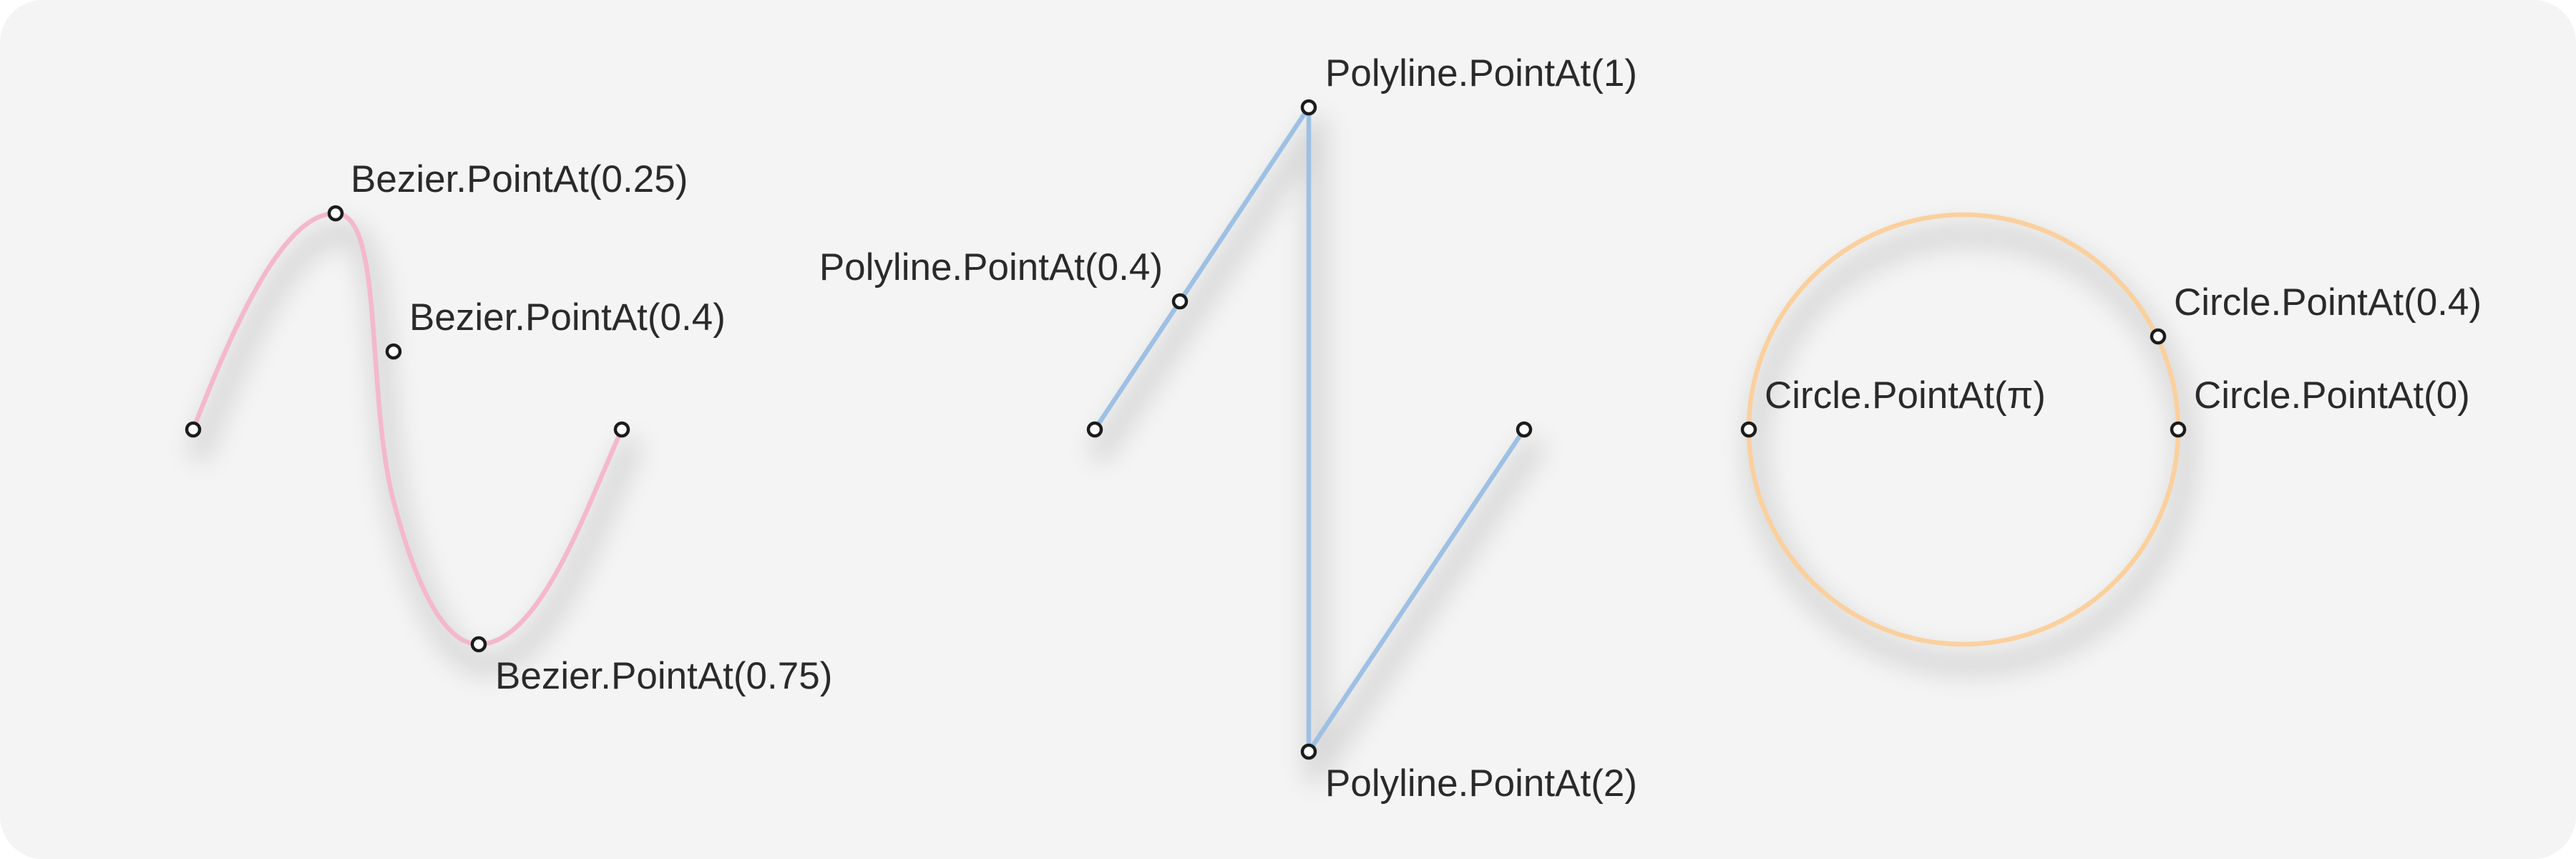 This screenshot has width=2576, height=859. Describe the element at coordinates (991, 267) in the screenshot. I see `polyline-label-04: Polyline.PointAt(0.4)` at that location.